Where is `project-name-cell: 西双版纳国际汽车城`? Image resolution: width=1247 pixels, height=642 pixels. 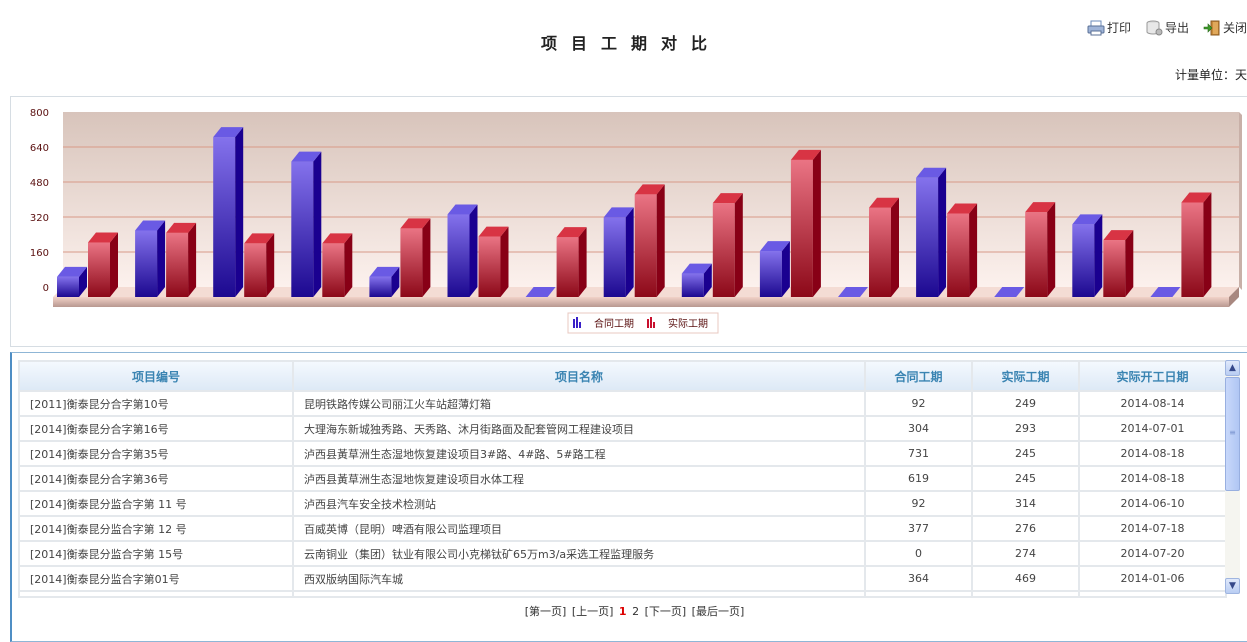
project-name-cell: 西双版纳国际汽车城 is located at coordinates (579, 578).